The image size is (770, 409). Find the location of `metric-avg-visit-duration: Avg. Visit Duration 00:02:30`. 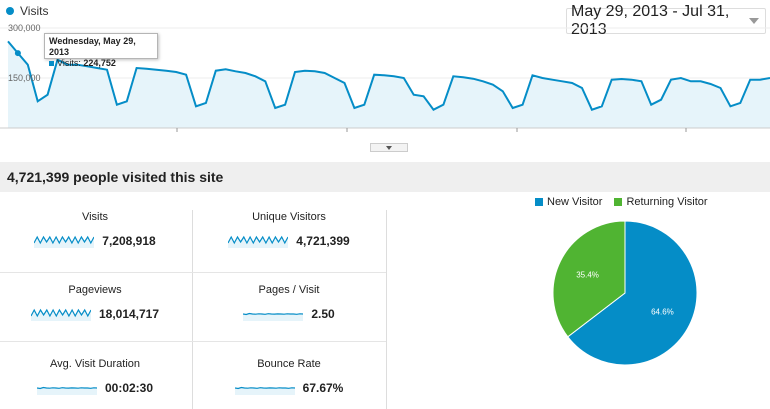

metric-avg-visit-duration: Avg. Visit Duration 00:02:30 is located at coordinates (95, 376).